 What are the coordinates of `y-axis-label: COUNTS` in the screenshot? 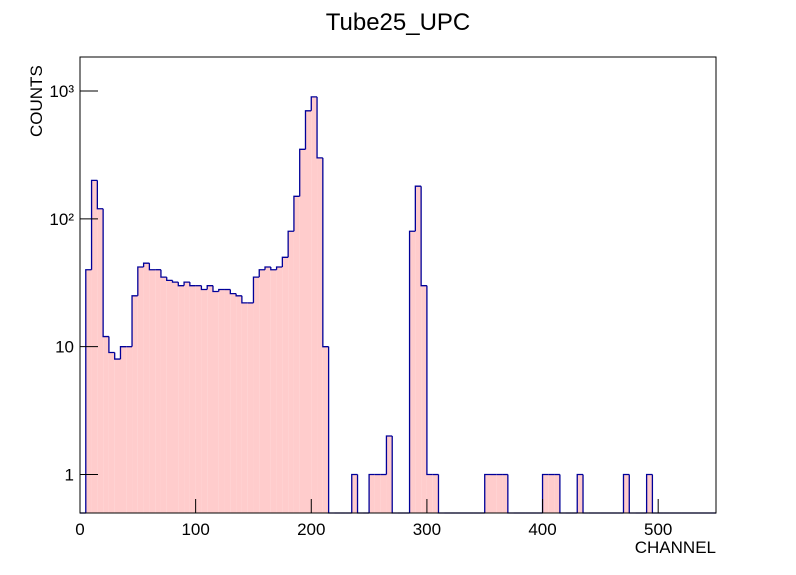 It's located at (36, 101).